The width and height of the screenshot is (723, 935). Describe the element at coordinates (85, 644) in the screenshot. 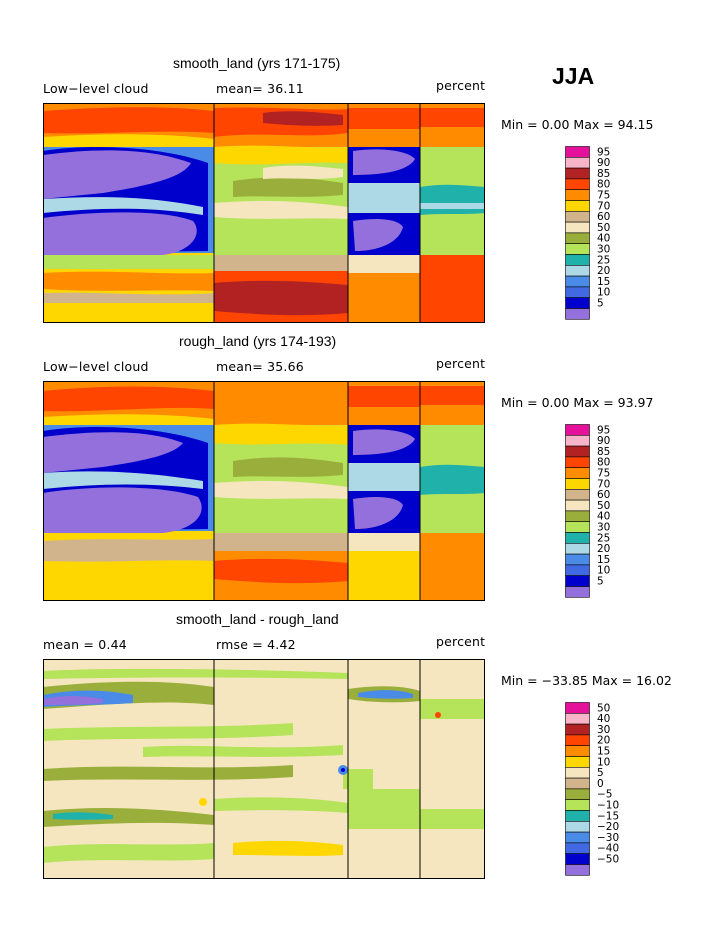

I see `panel-3-mean-label: mean = 0.44` at that location.